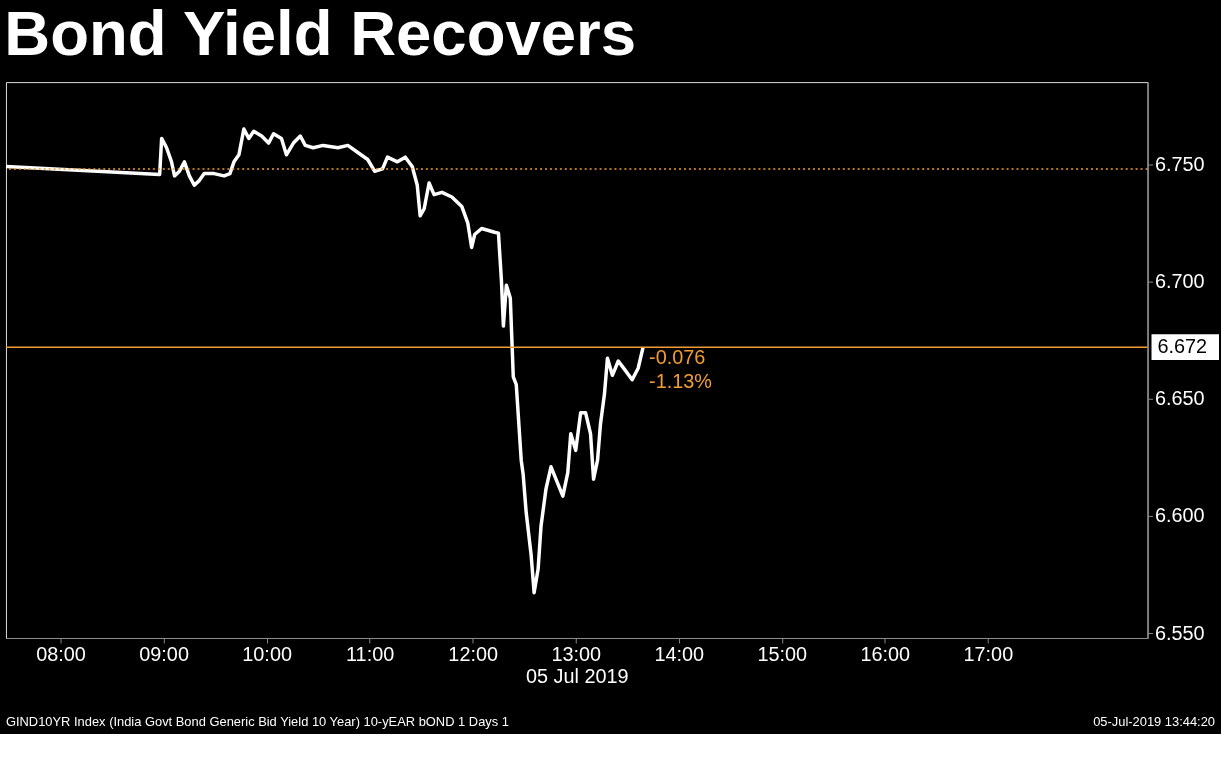 The image size is (1221, 772). What do you see at coordinates (61, 654) in the screenshot?
I see `x-tick-label: 08:00` at bounding box center [61, 654].